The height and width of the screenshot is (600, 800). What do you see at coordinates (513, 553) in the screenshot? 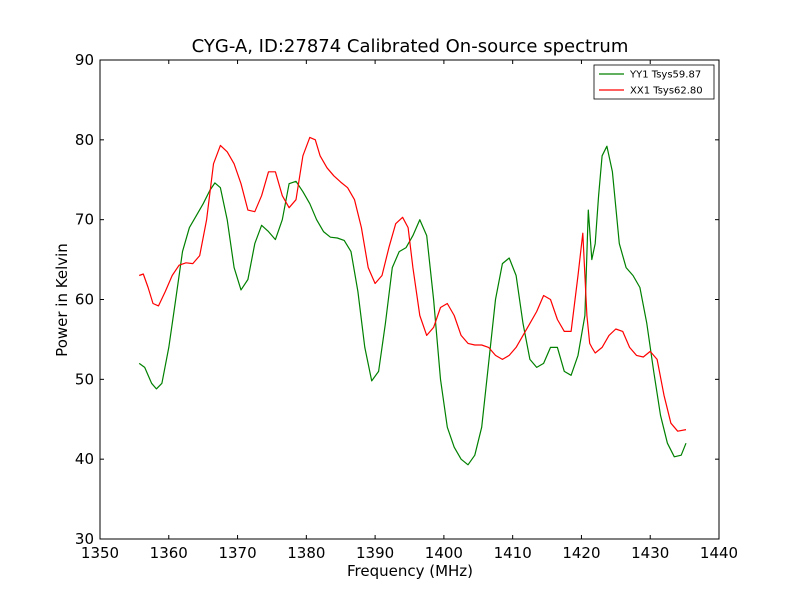
I see `x-tick-label: 1410` at bounding box center [513, 553].